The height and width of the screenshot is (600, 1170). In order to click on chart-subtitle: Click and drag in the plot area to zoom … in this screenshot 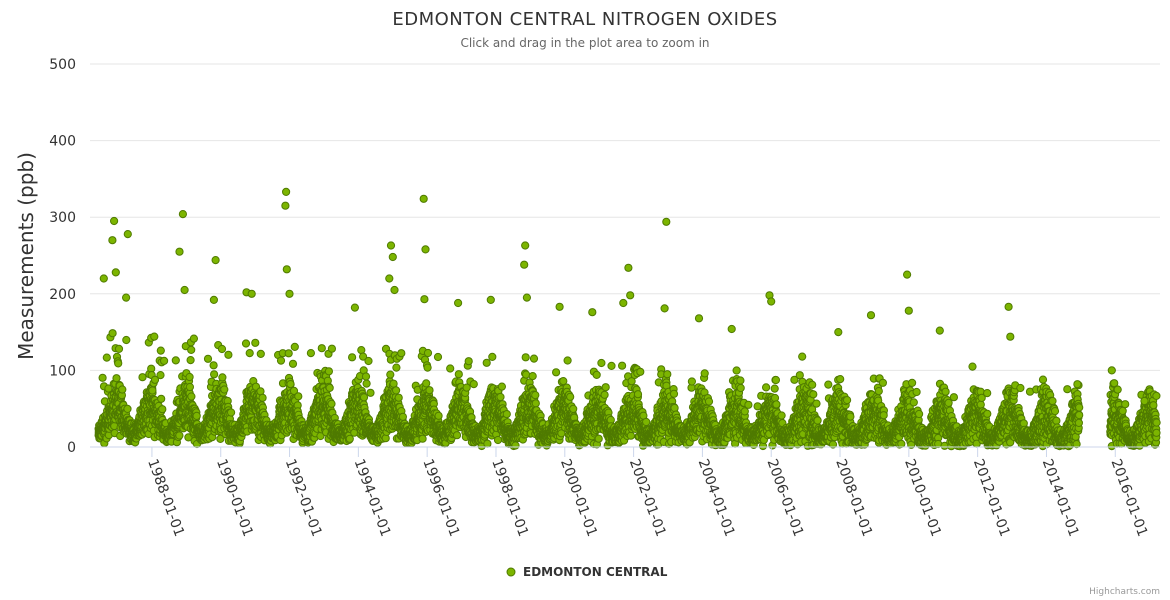, I will do `click(584, 43)`.